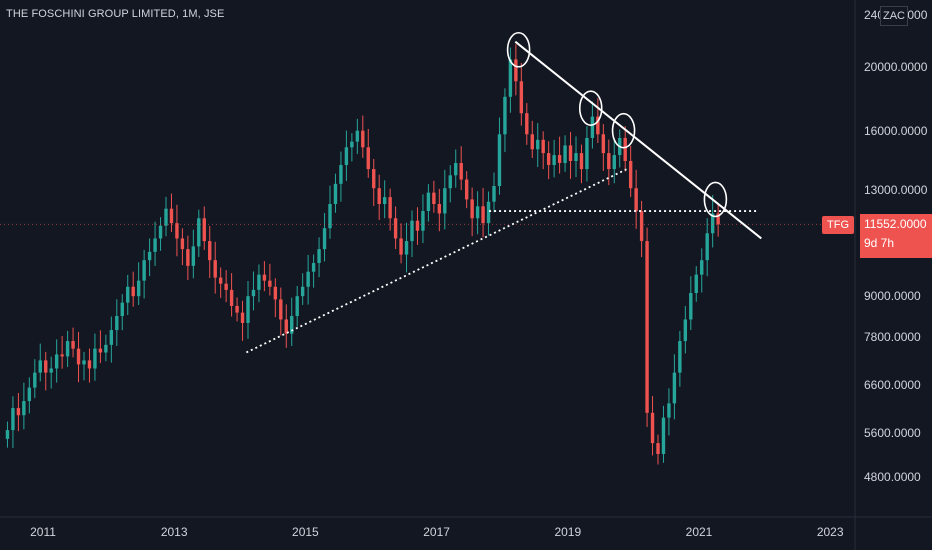 This screenshot has width=932, height=550. I want to click on time-tick-label: 2011, so click(43, 532).